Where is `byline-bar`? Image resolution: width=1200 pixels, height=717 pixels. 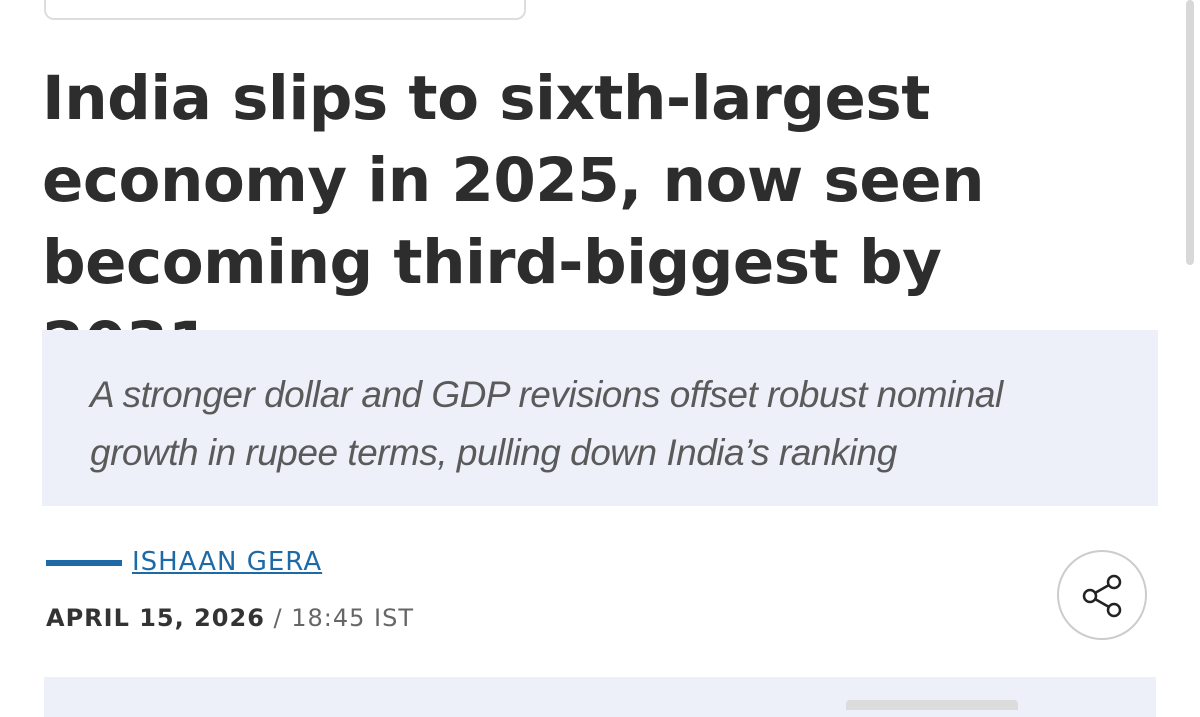 byline-bar is located at coordinates (84, 563).